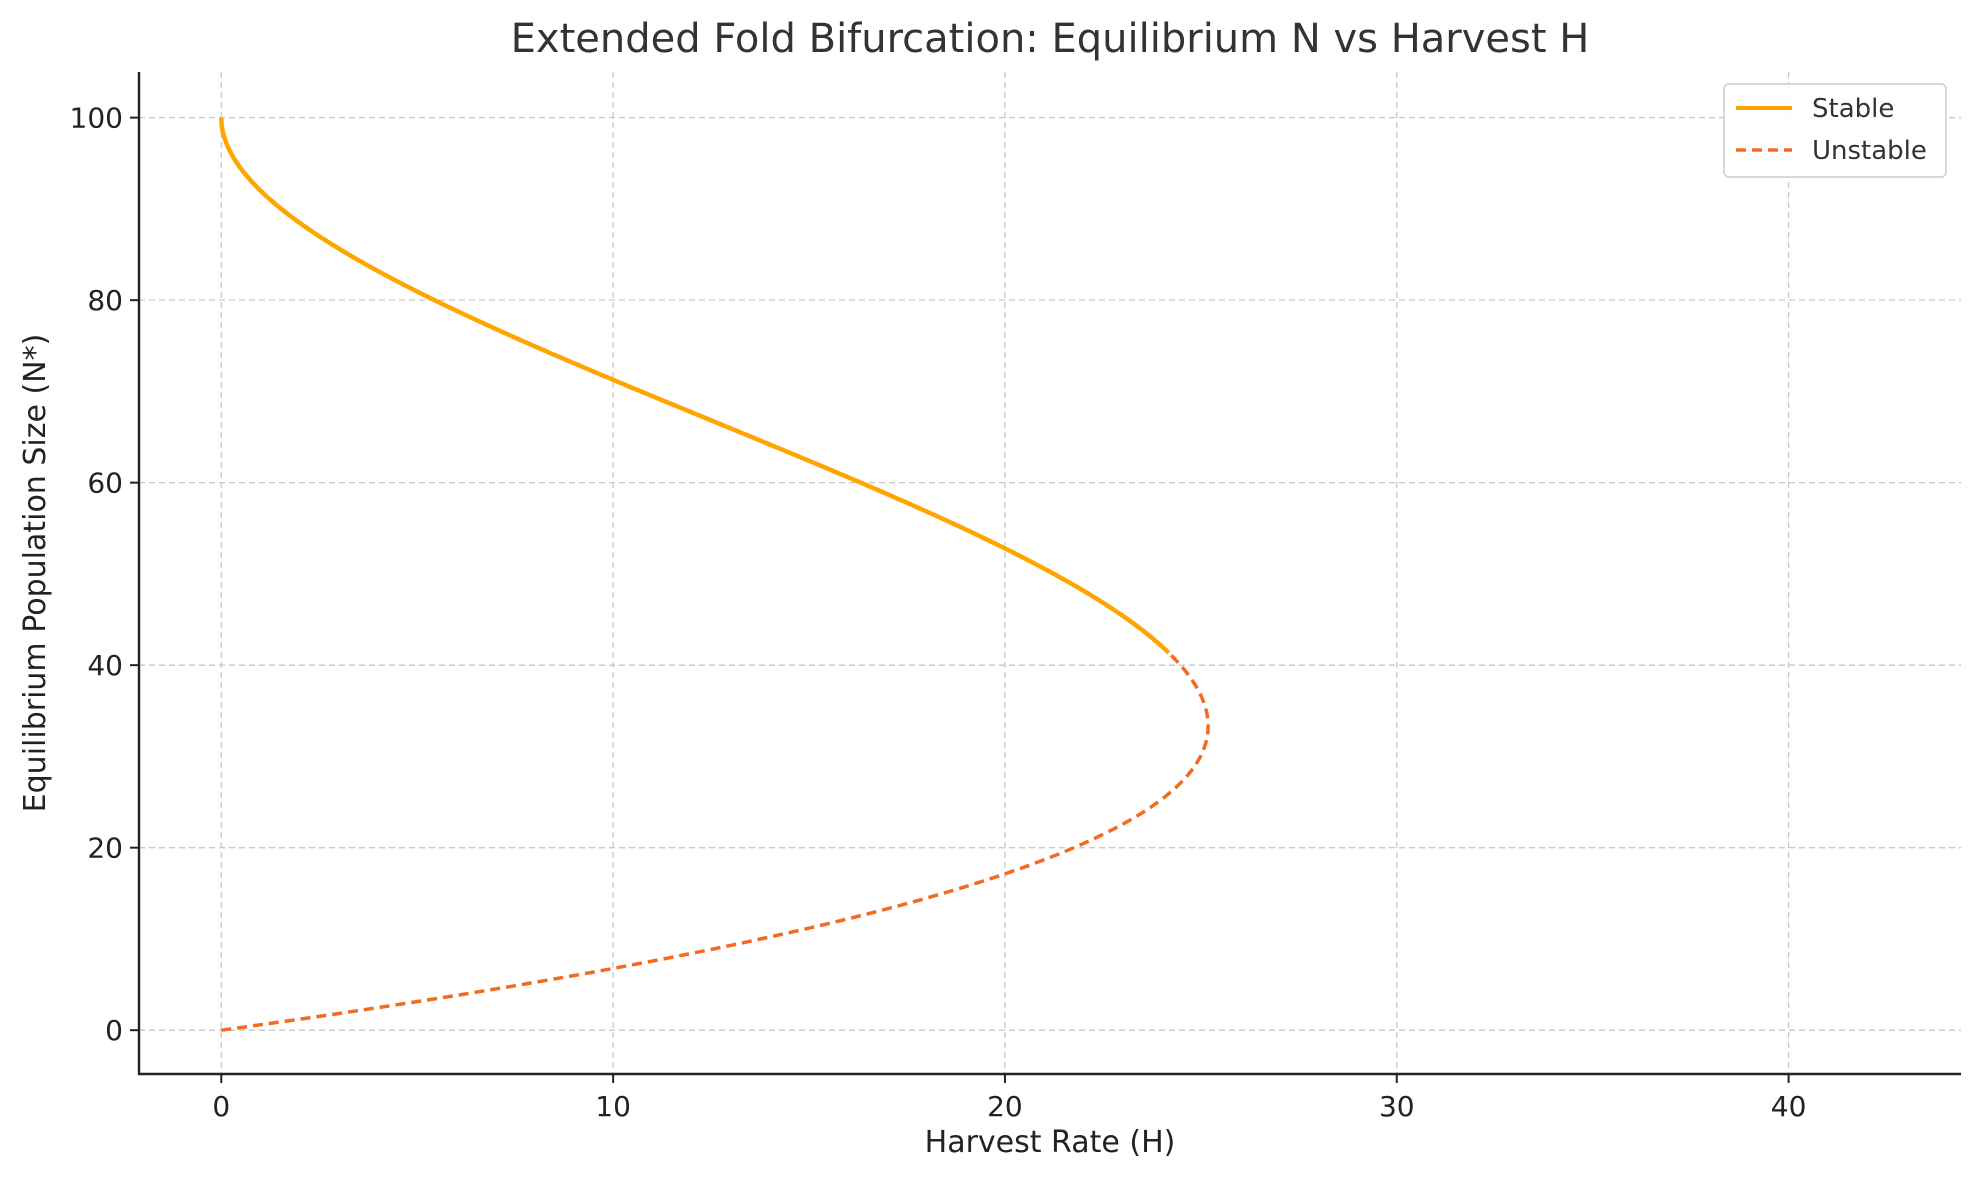 The height and width of the screenshot is (1180, 1979). I want to click on x-tick-label: 30, so click(1397, 1106).